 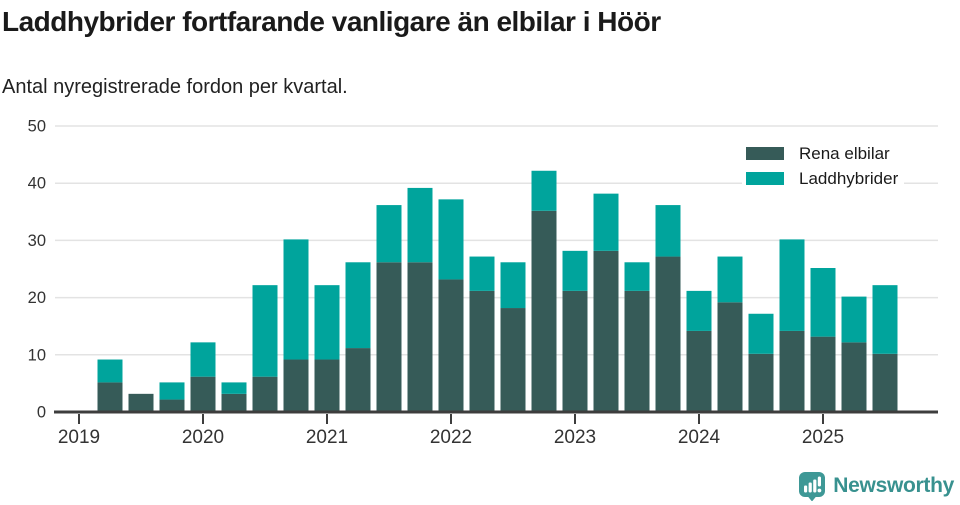 I want to click on bar-2024-Q3-rena-elbilar, so click(x=761, y=382).